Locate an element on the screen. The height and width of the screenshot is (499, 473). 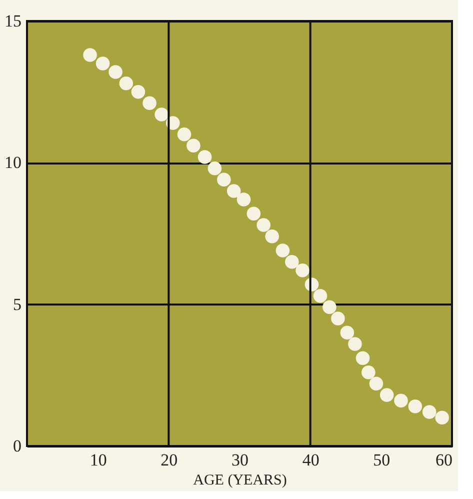
x-tick-label: 20 is located at coordinates (169, 460).